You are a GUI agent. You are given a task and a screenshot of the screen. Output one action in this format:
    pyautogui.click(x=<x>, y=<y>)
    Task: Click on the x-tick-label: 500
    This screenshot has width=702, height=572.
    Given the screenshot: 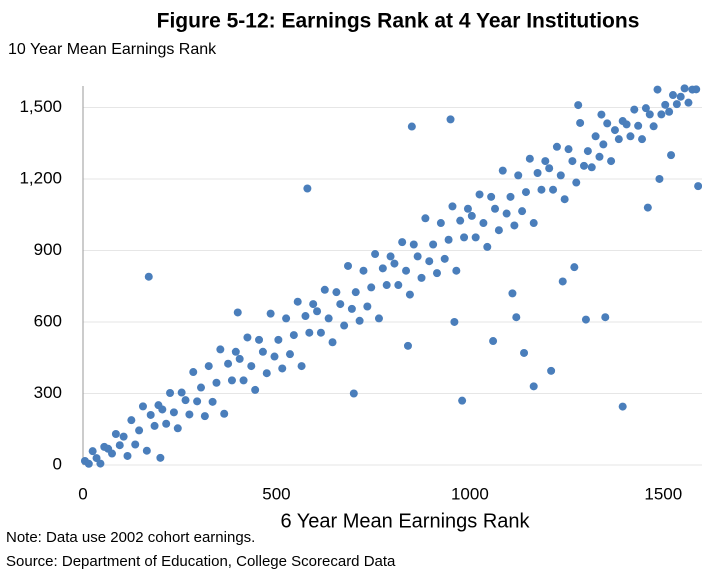 What is the action you would take?
    pyautogui.click(x=276, y=493)
    